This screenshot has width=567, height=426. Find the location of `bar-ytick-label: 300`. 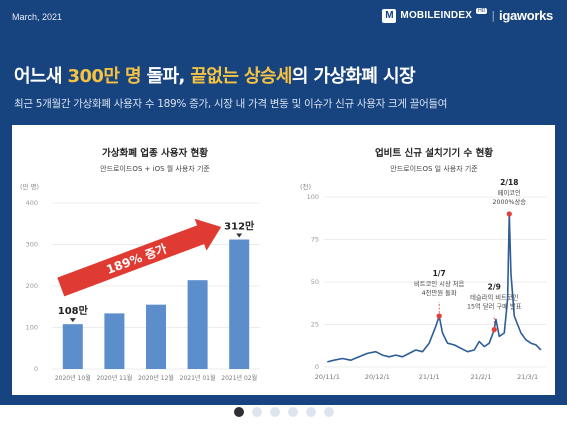

bar-ytick-label: 300 is located at coordinates (32, 245).